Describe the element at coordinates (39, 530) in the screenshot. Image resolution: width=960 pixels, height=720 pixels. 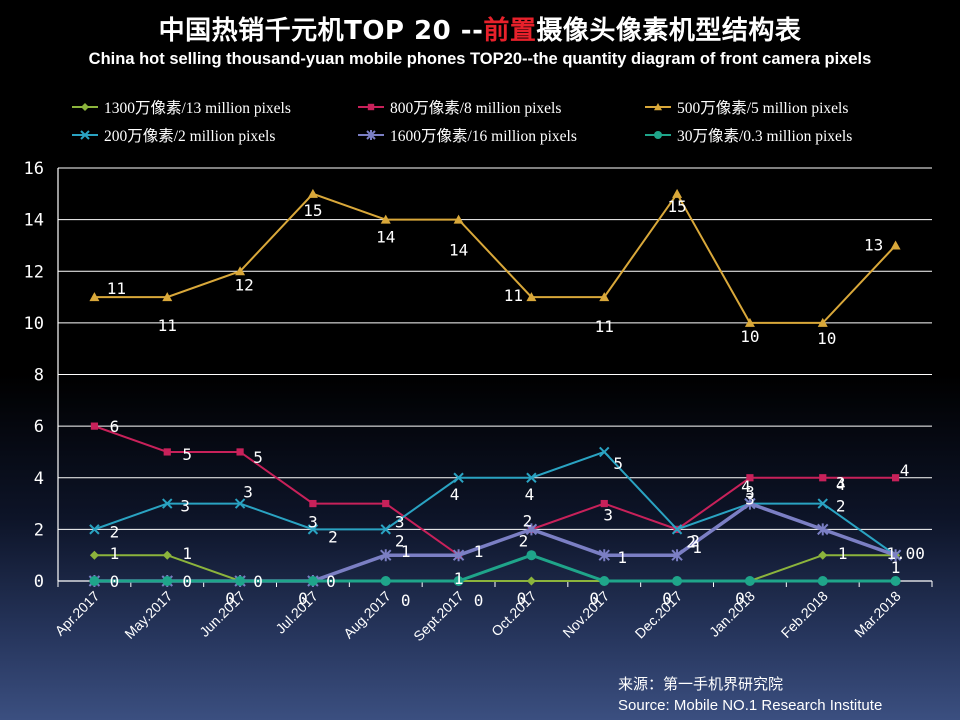
I see `y-tick-label: 2` at that location.